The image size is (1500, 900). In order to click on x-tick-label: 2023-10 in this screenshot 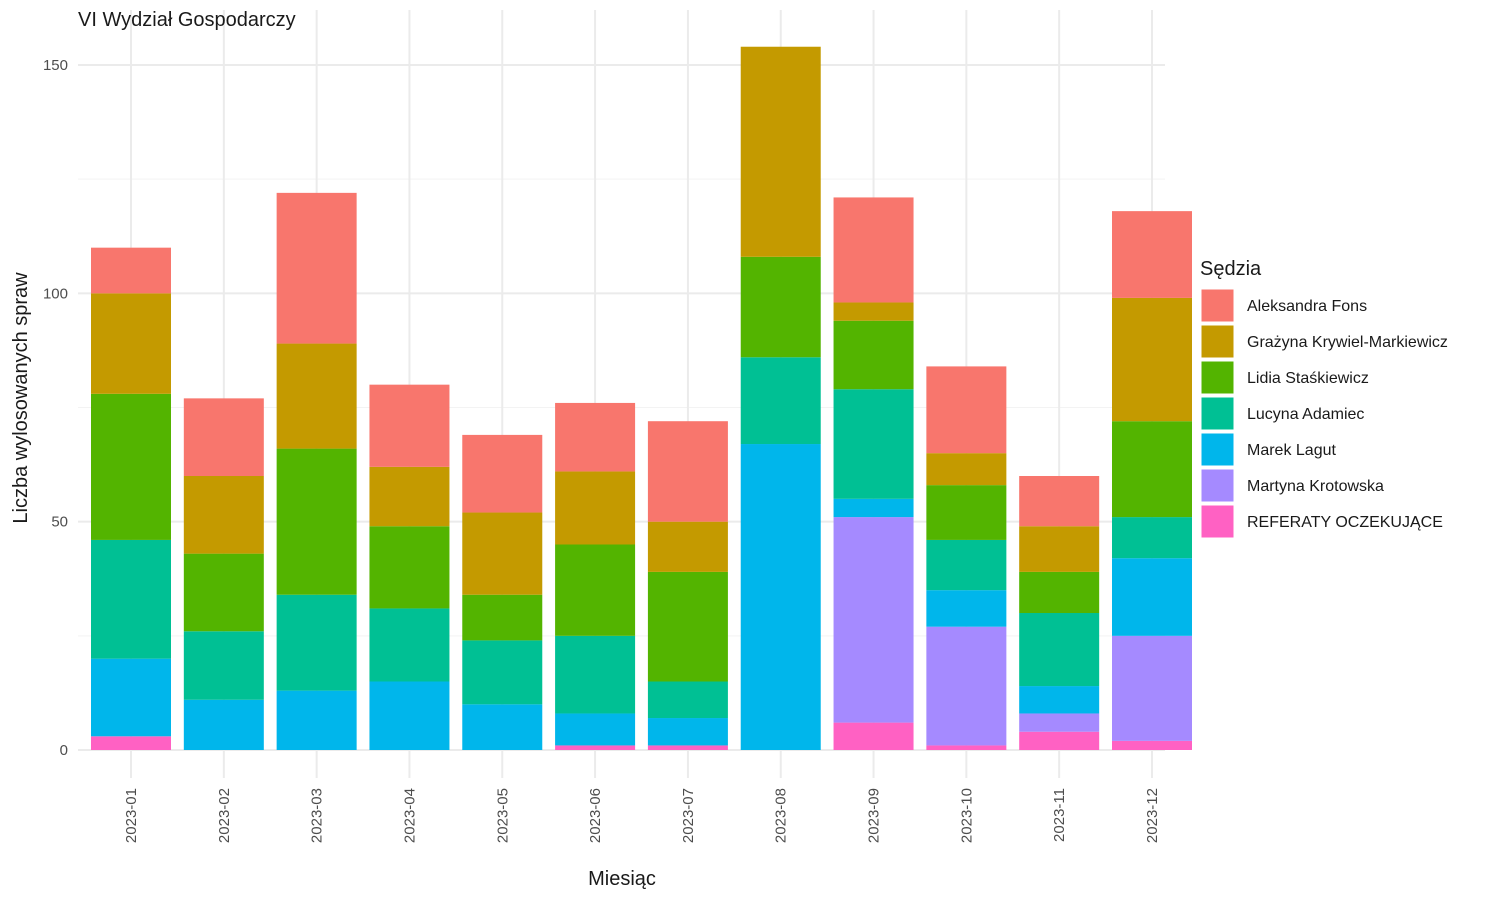, I will do `click(966, 815)`.